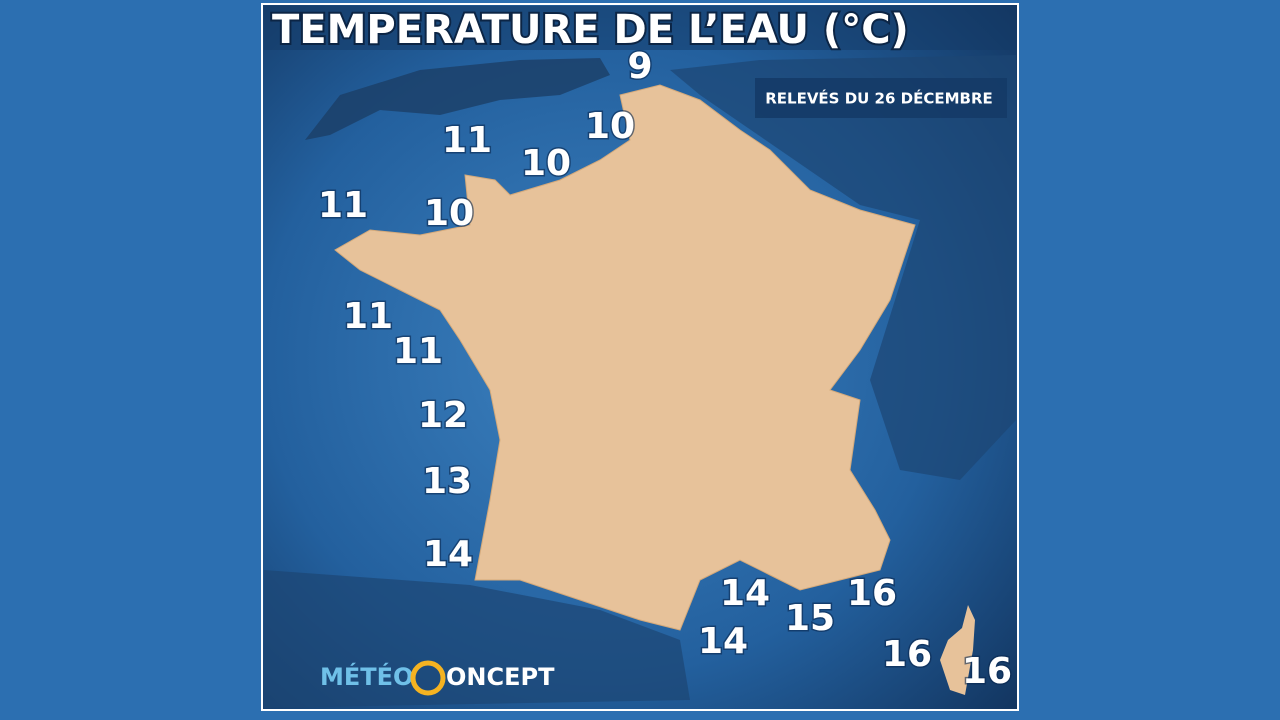 The width and height of the screenshot is (1280, 720). I want to click on title: TEMPERATURE DE L’EAU (°C), so click(590, 30).